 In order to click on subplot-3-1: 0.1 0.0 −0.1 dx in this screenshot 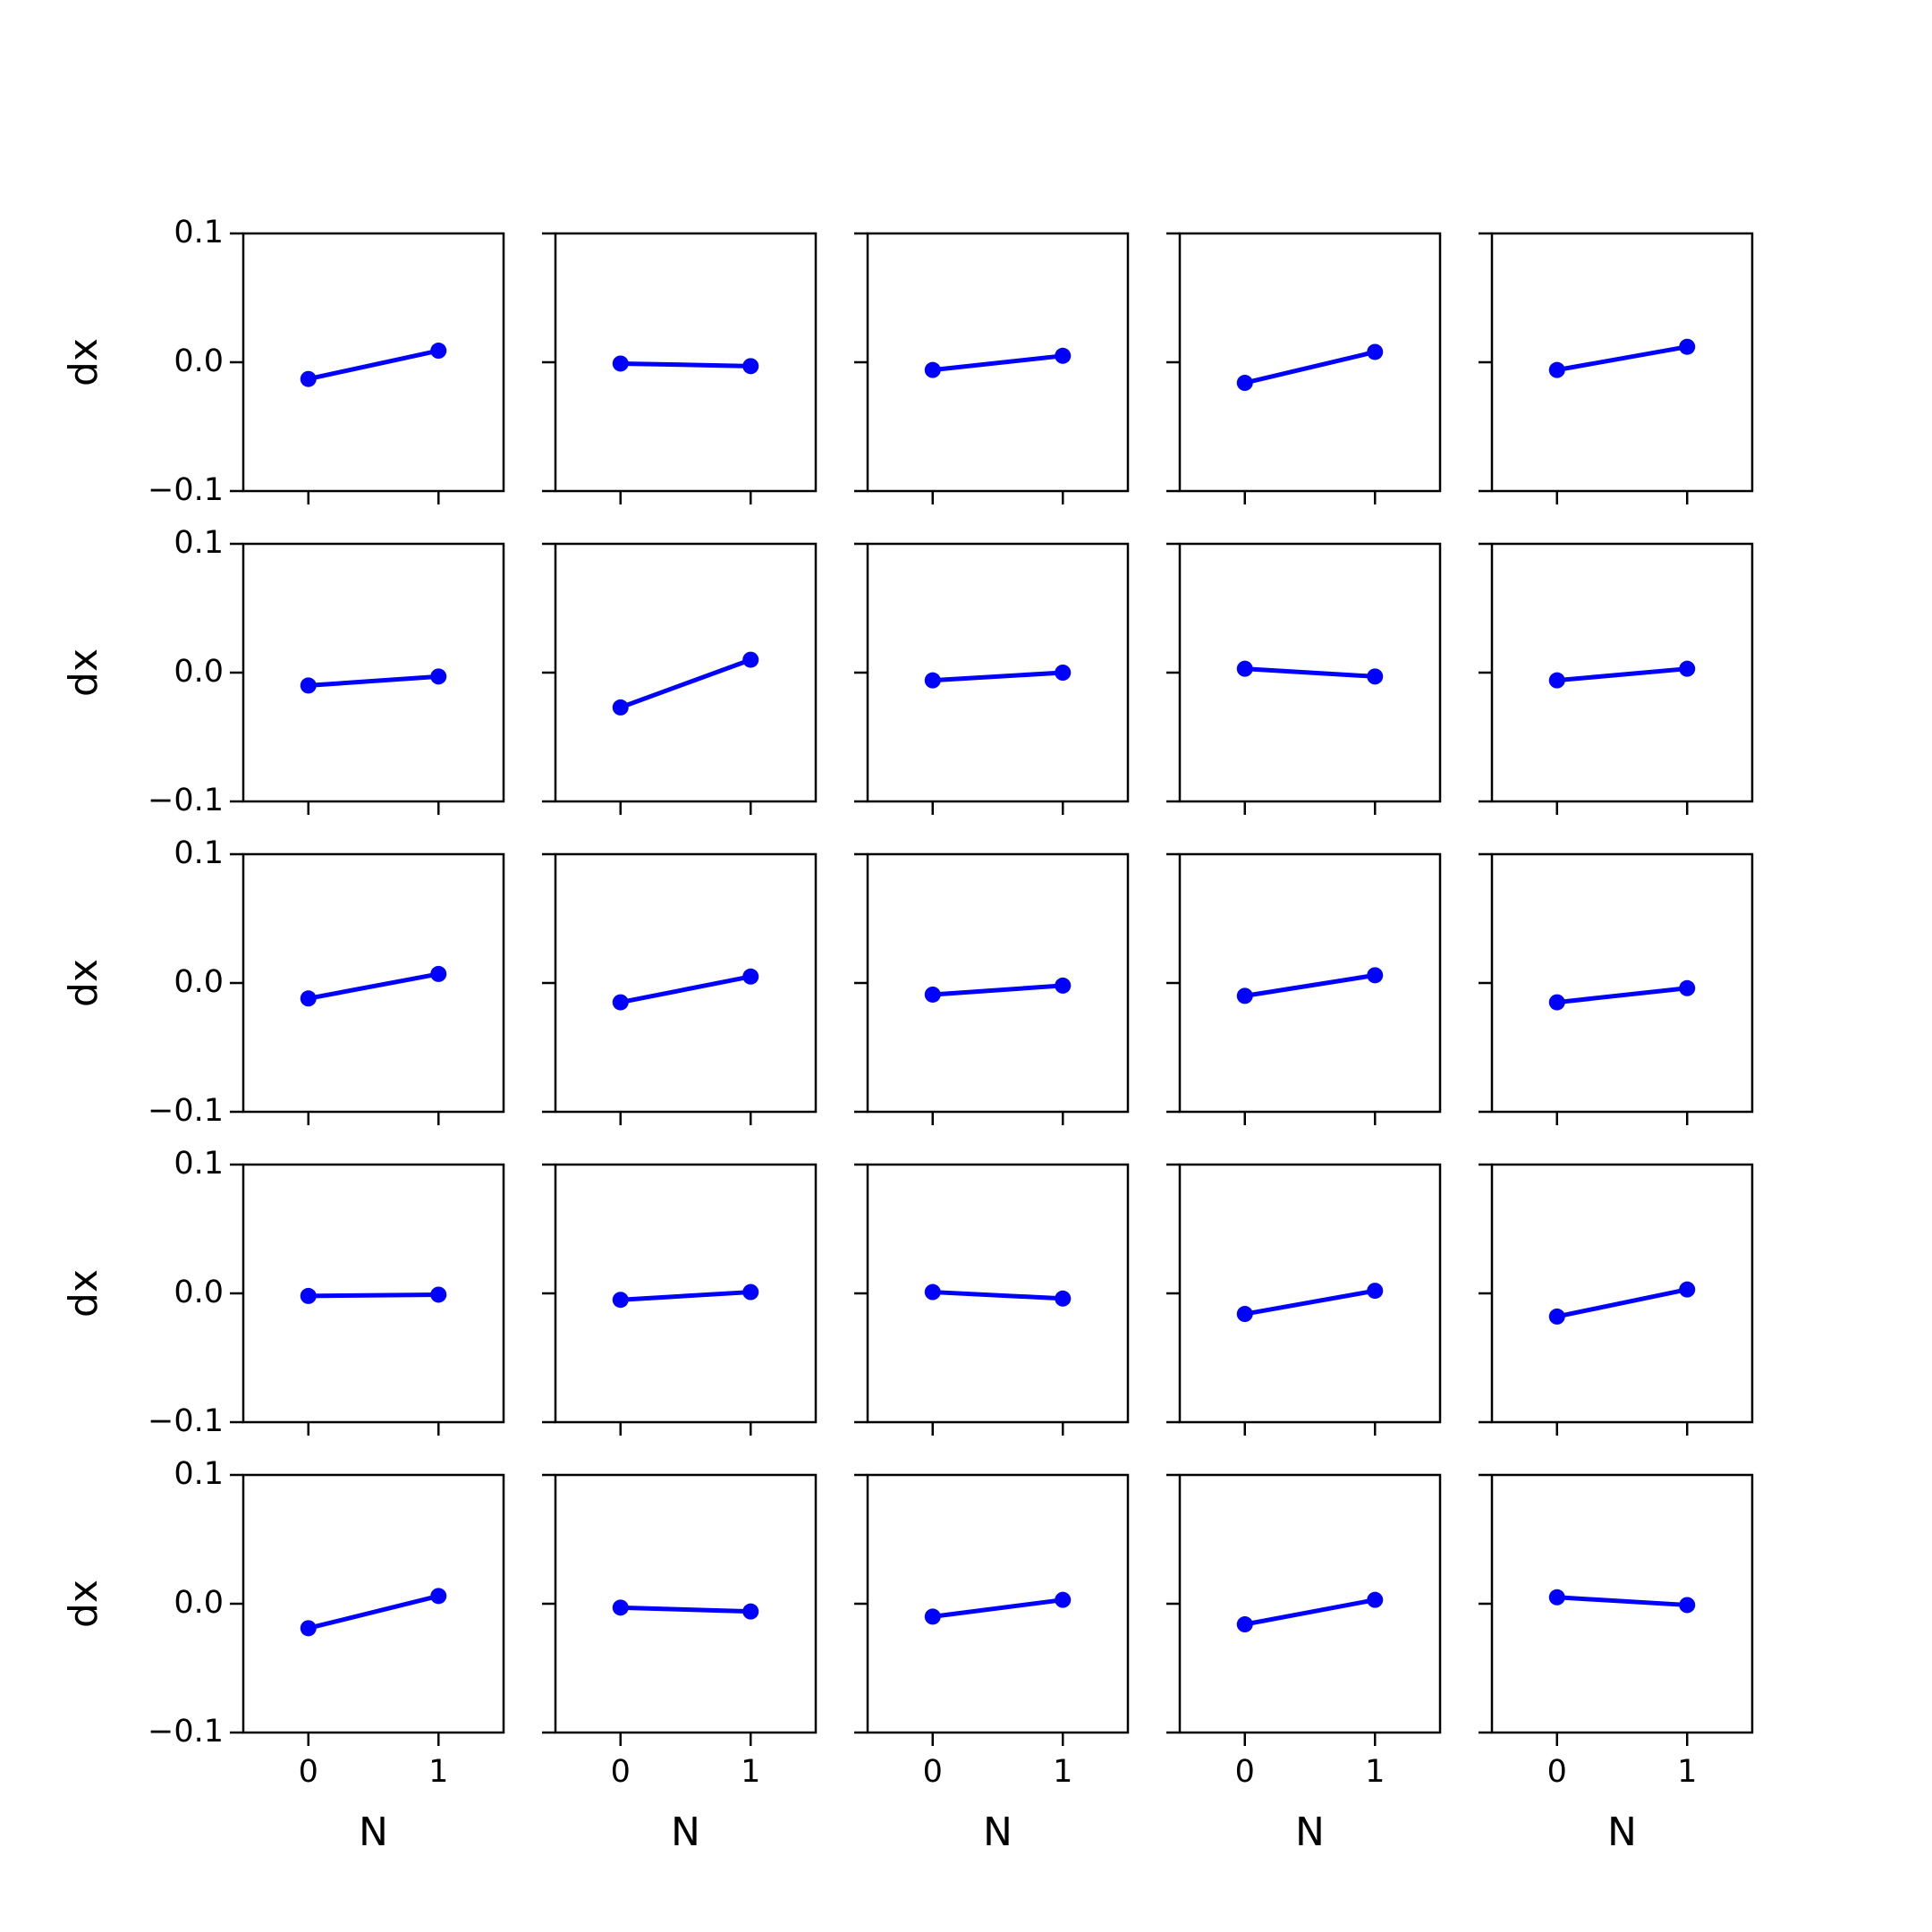, I will do `click(283, 982)`.